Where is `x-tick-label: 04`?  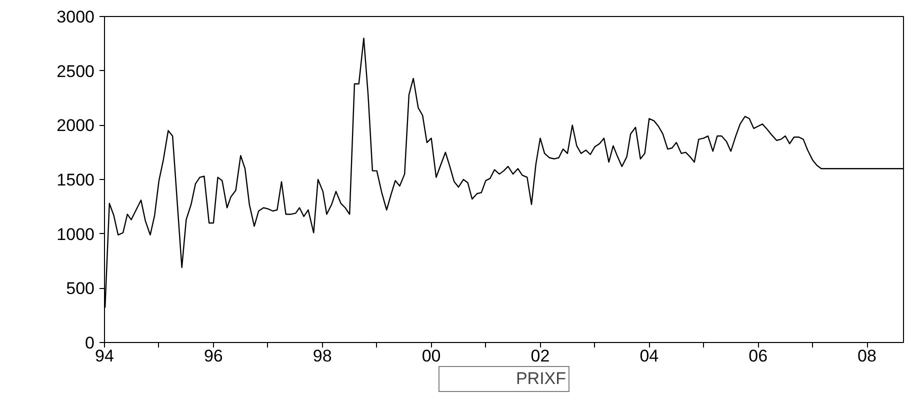 x-tick-label: 04 is located at coordinates (649, 356).